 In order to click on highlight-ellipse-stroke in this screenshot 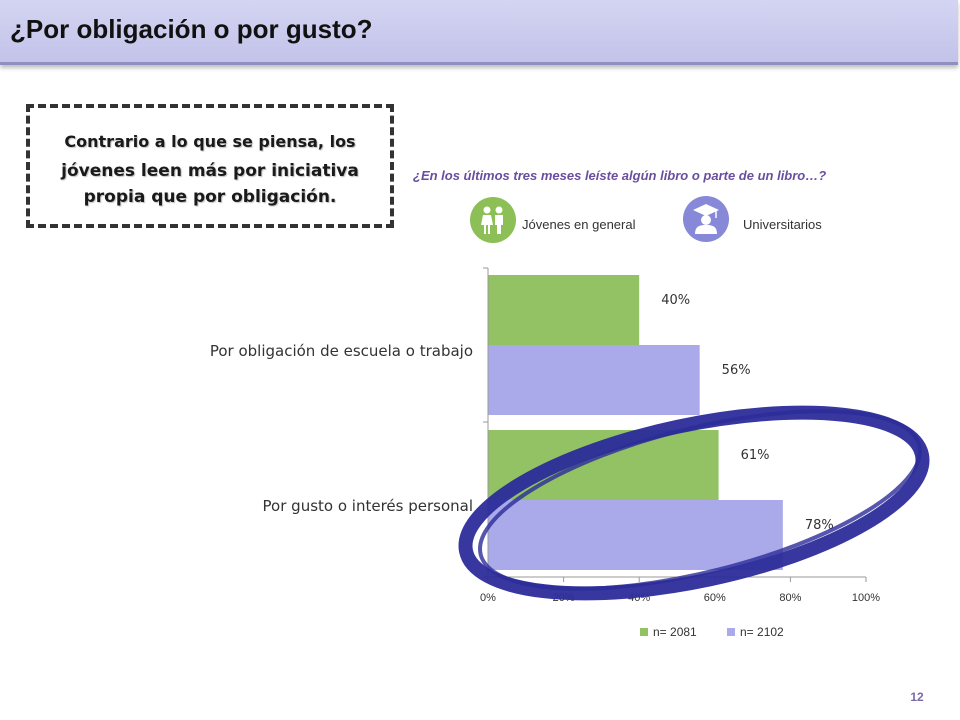, I will do `click(700, 500)`.